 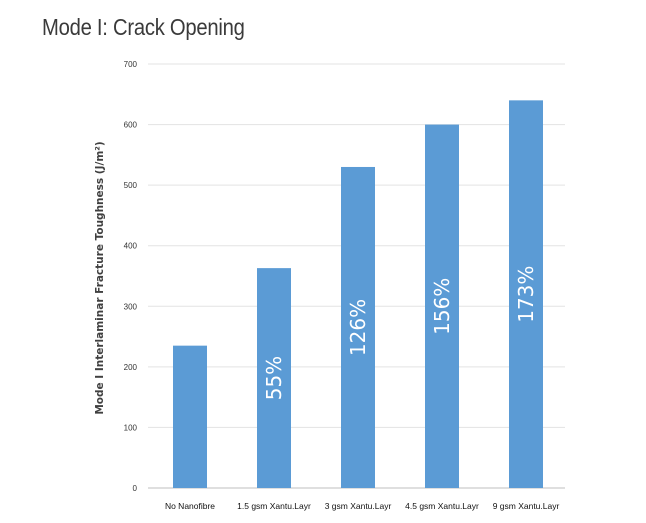 I want to click on category-label: 1.5 gsm Xantu.Layr, so click(x=274, y=506).